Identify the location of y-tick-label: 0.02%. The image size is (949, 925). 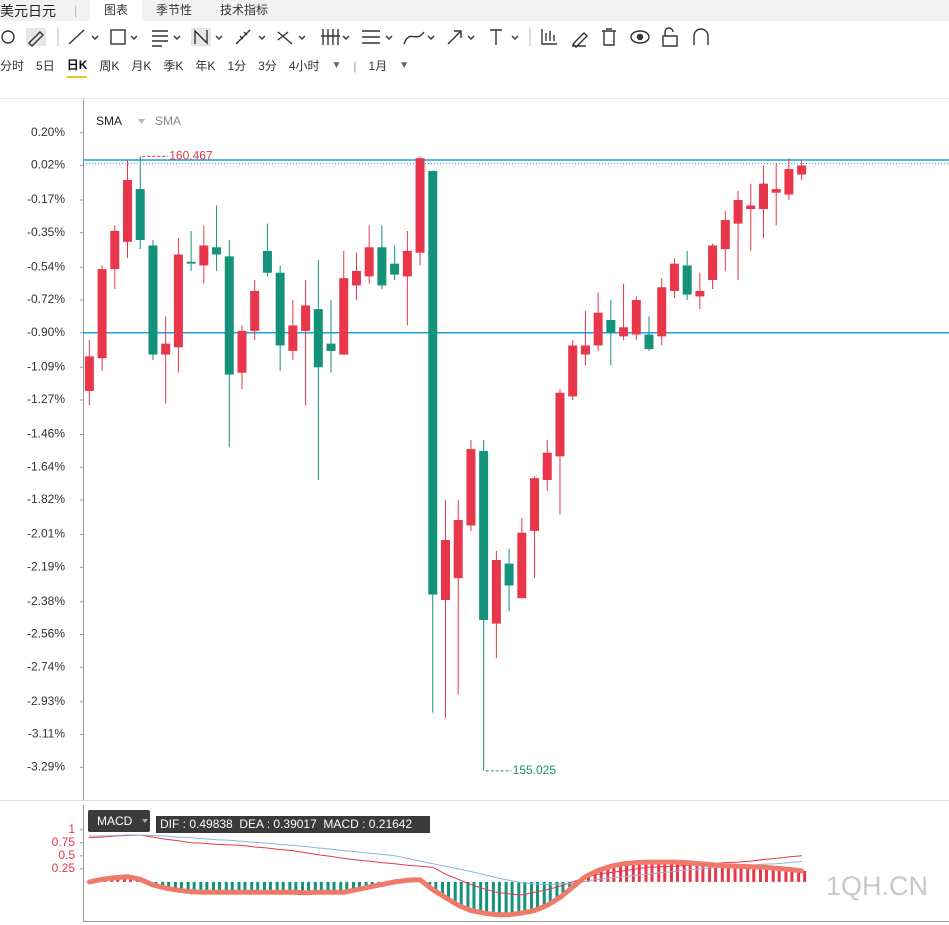
(48, 165).